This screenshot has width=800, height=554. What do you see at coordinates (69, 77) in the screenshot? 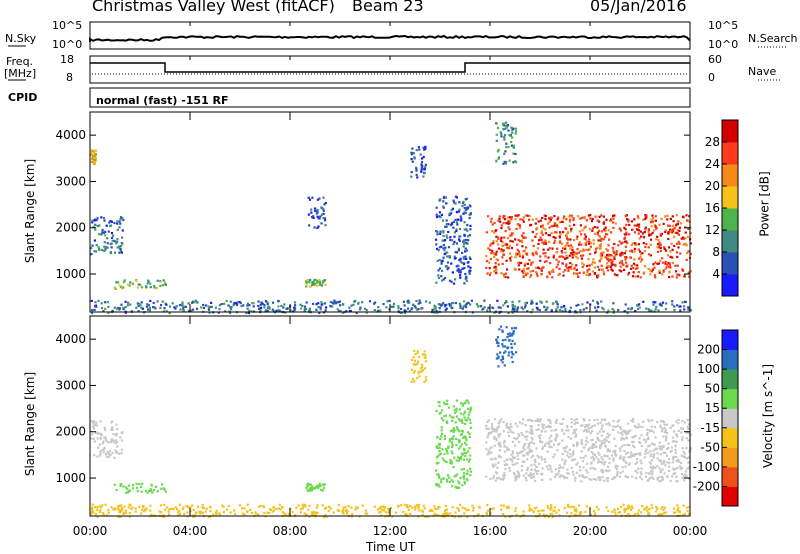
I see `freq-tick-bottom: 8` at bounding box center [69, 77].